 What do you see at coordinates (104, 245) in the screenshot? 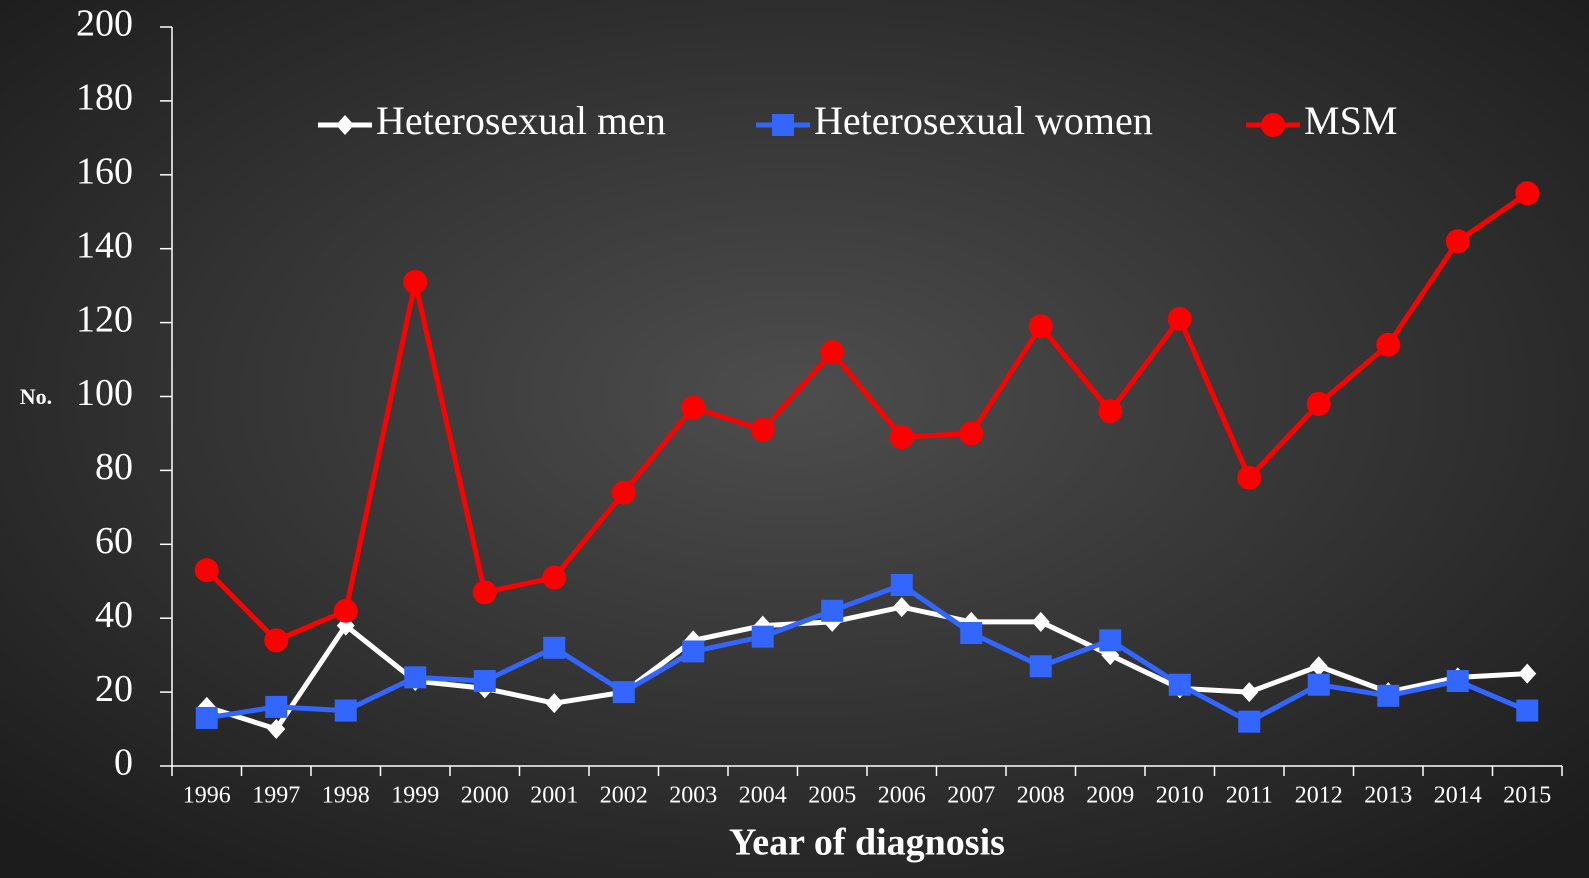
I see `y-tick-label: 140` at bounding box center [104, 245].